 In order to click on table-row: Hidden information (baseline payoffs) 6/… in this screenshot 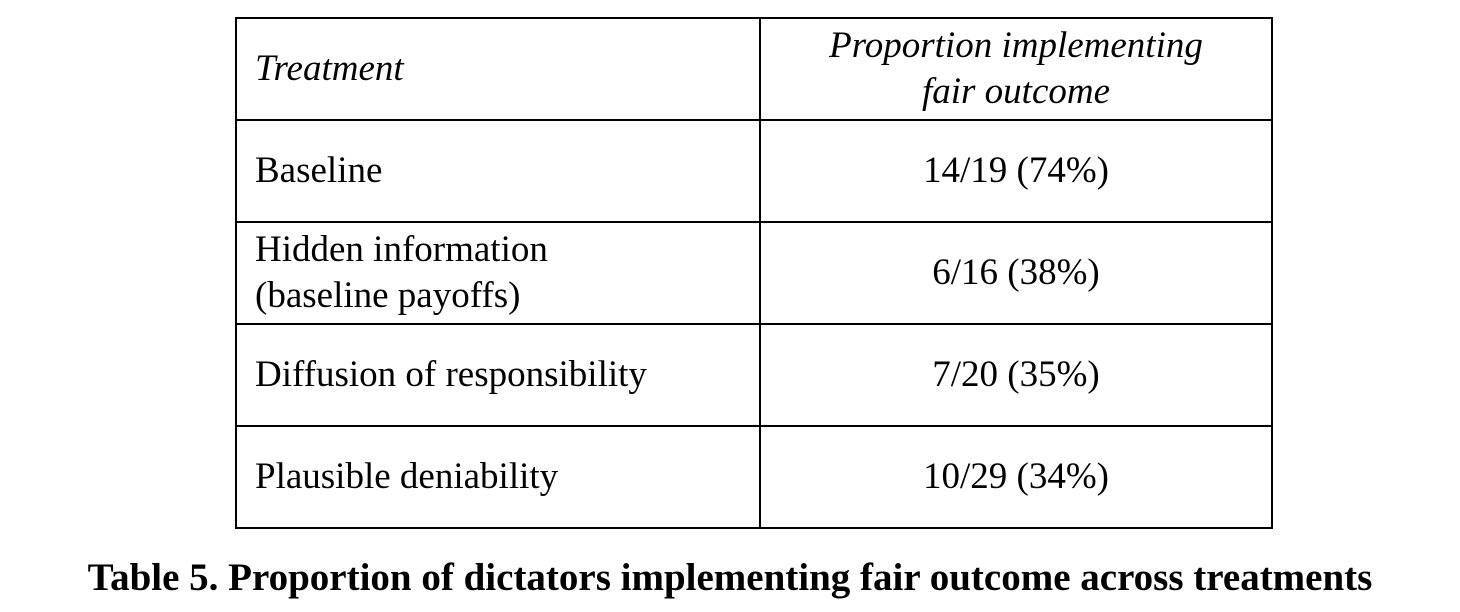, I will do `click(754, 273)`.